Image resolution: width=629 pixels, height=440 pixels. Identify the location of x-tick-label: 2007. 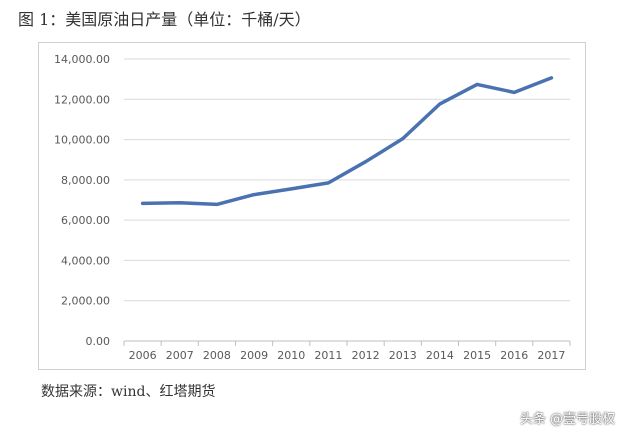
(180, 355).